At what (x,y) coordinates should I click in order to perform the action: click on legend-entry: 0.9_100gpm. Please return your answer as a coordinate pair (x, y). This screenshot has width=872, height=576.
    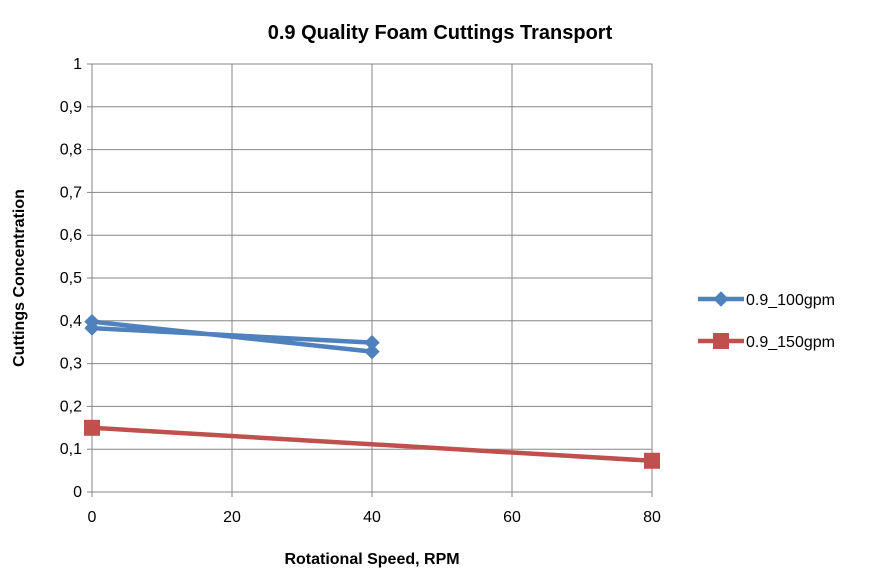
    Looking at the image, I should click on (766, 300).